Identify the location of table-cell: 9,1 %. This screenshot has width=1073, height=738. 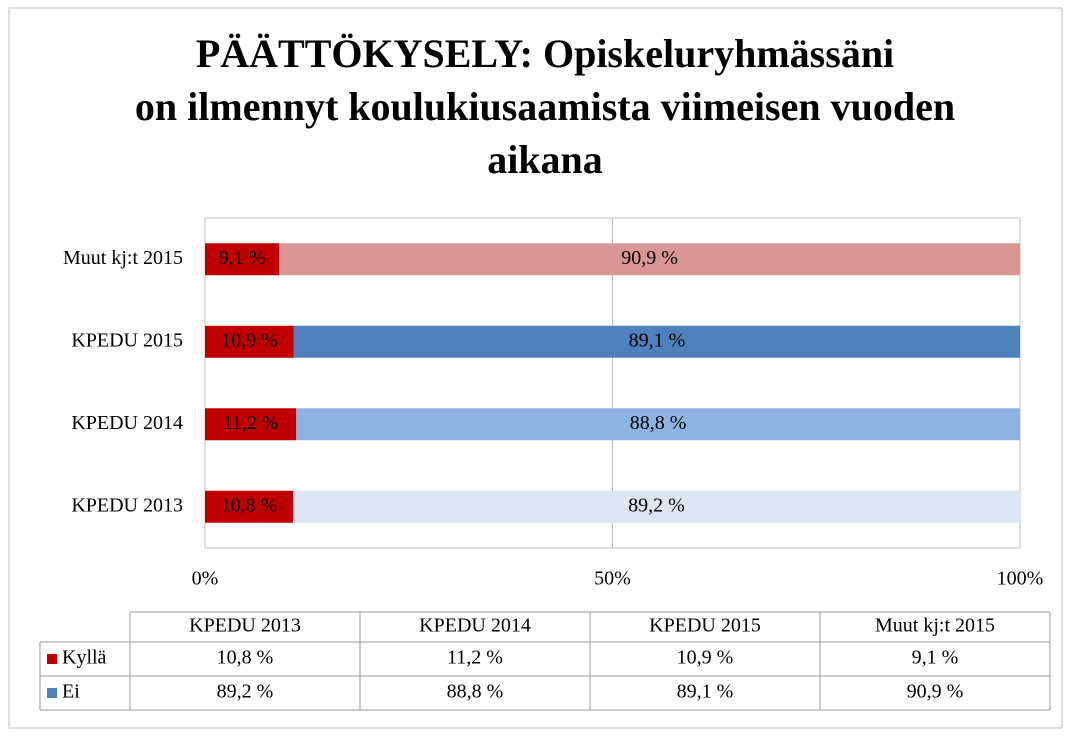
(935, 658).